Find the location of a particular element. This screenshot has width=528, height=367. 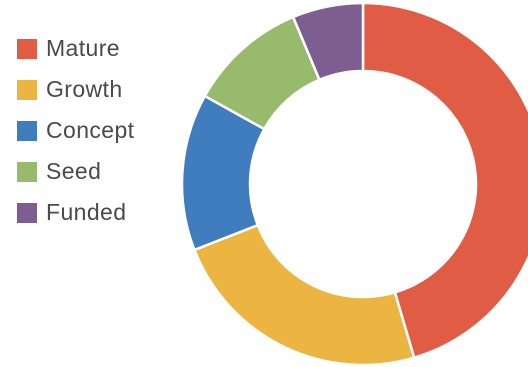

legend-item-mature: Mature is located at coordinates (75, 48).